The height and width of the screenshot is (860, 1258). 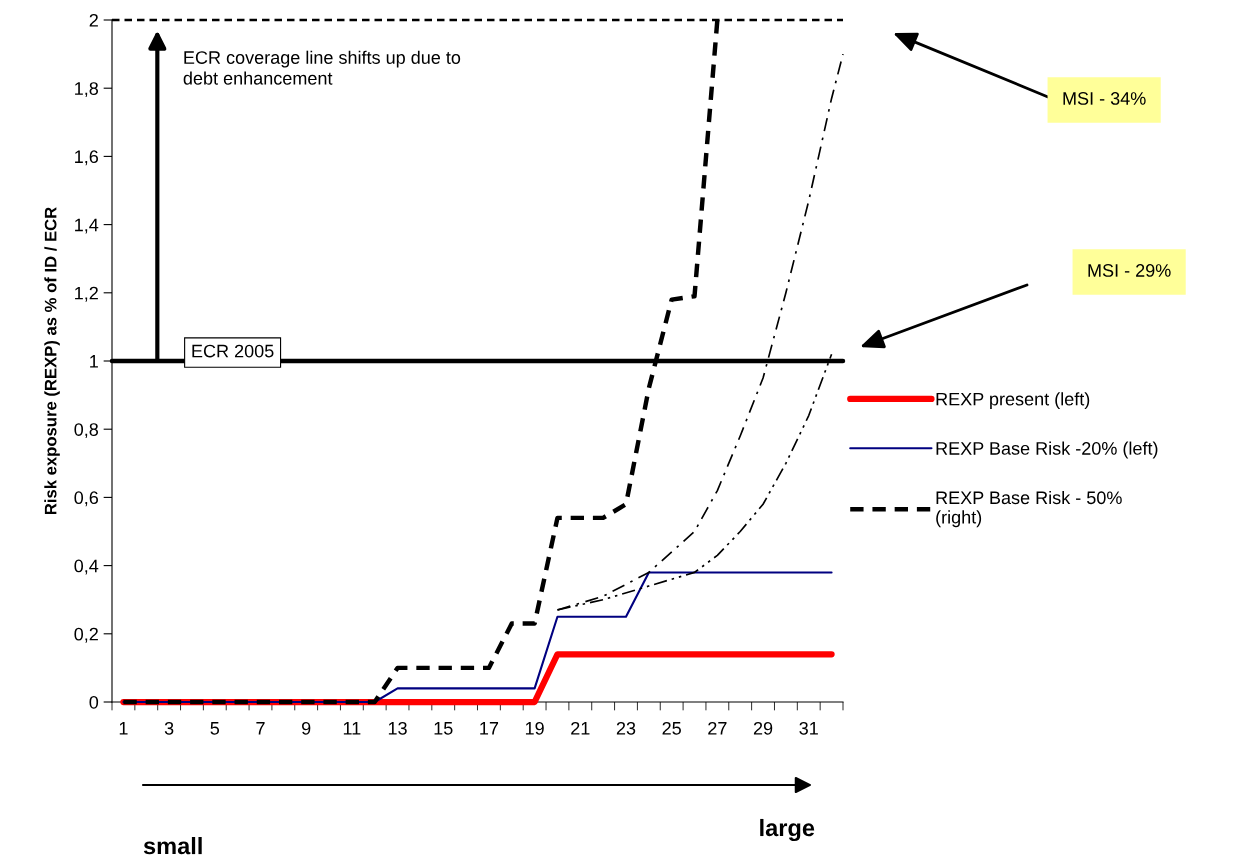 What do you see at coordinates (172, 845) in the screenshot?
I see `text: small` at bounding box center [172, 845].